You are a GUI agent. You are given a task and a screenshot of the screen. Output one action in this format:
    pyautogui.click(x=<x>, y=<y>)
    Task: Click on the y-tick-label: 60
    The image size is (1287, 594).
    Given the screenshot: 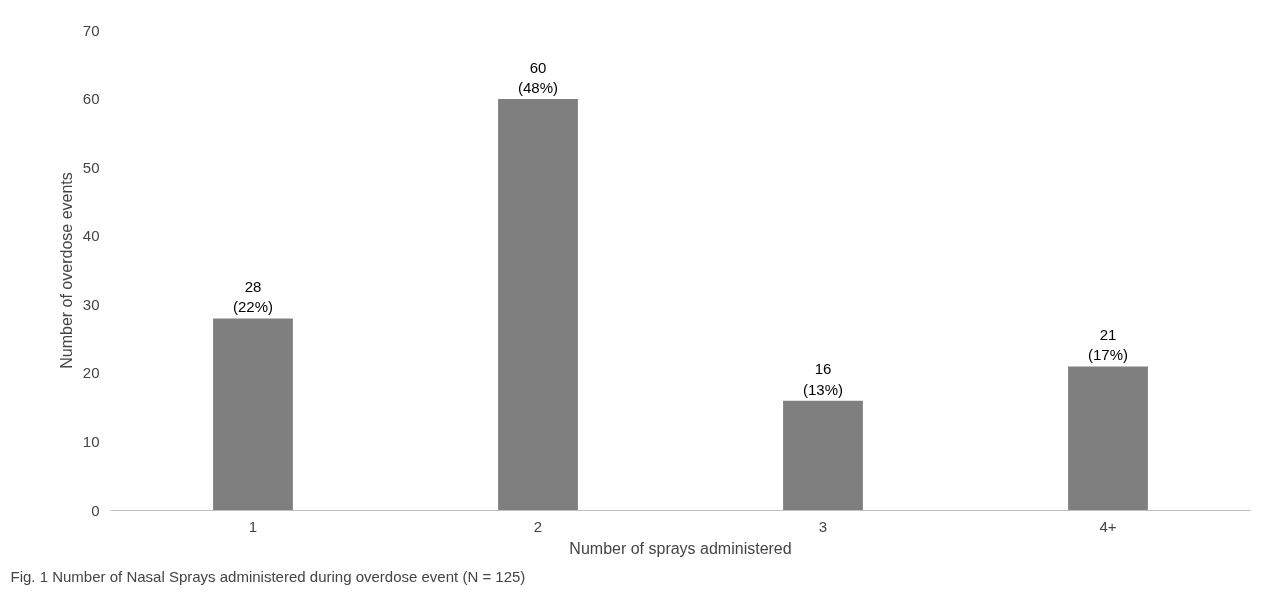 What is the action you would take?
    pyautogui.click(x=91, y=99)
    